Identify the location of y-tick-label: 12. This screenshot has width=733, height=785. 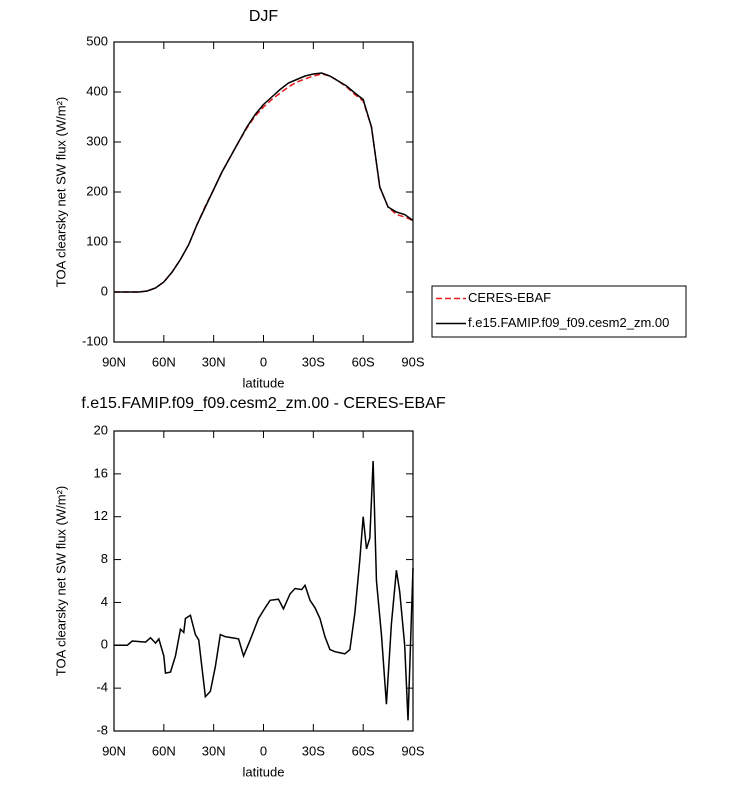
(101, 515).